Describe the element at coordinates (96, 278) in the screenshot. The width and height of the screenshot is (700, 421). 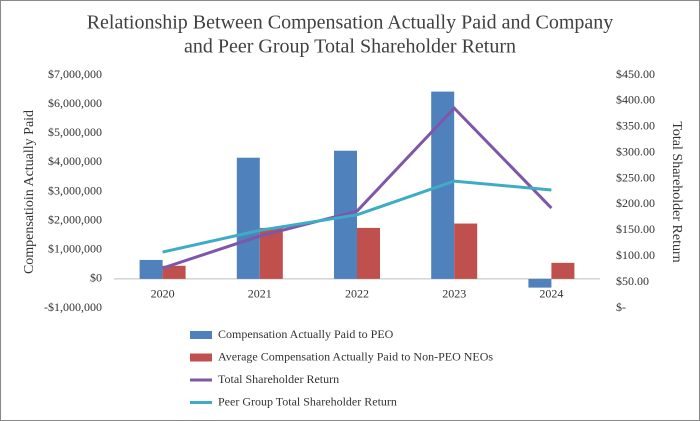
I see `y-tick-label: $0` at that location.